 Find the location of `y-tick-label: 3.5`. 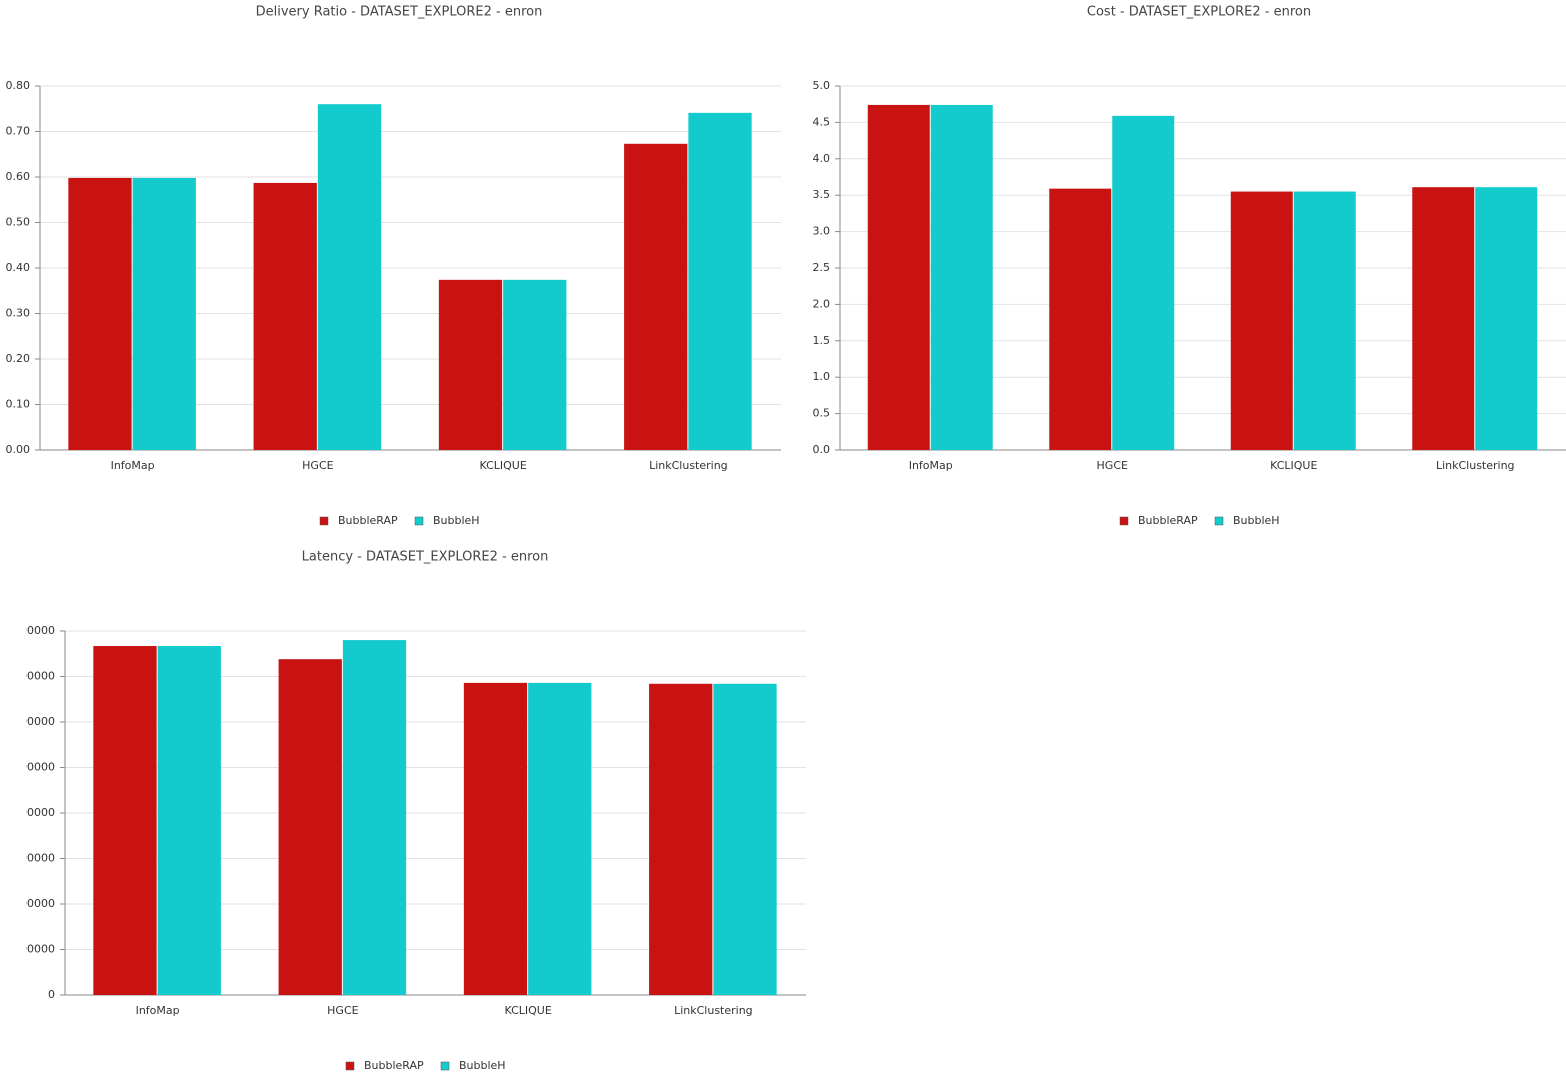

y-tick-label: 3.5 is located at coordinates (822, 194).